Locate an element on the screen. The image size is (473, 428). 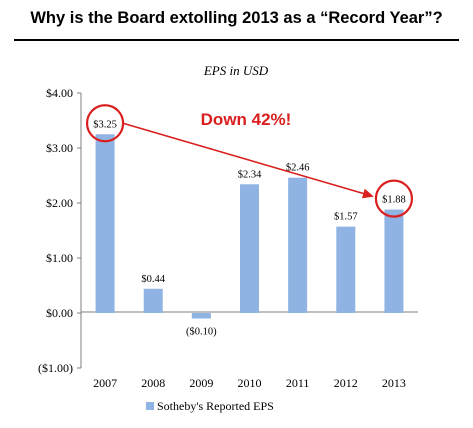
y-tick-label: $3.00 is located at coordinates (59, 148).